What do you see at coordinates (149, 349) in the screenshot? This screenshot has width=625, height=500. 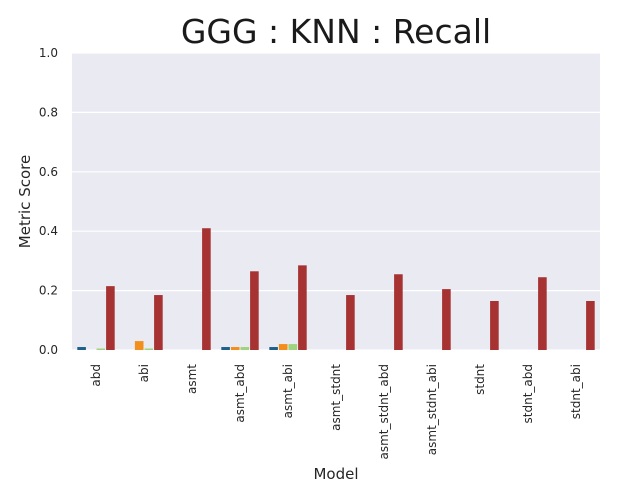 I see `bar-abi-s3` at bounding box center [149, 349].